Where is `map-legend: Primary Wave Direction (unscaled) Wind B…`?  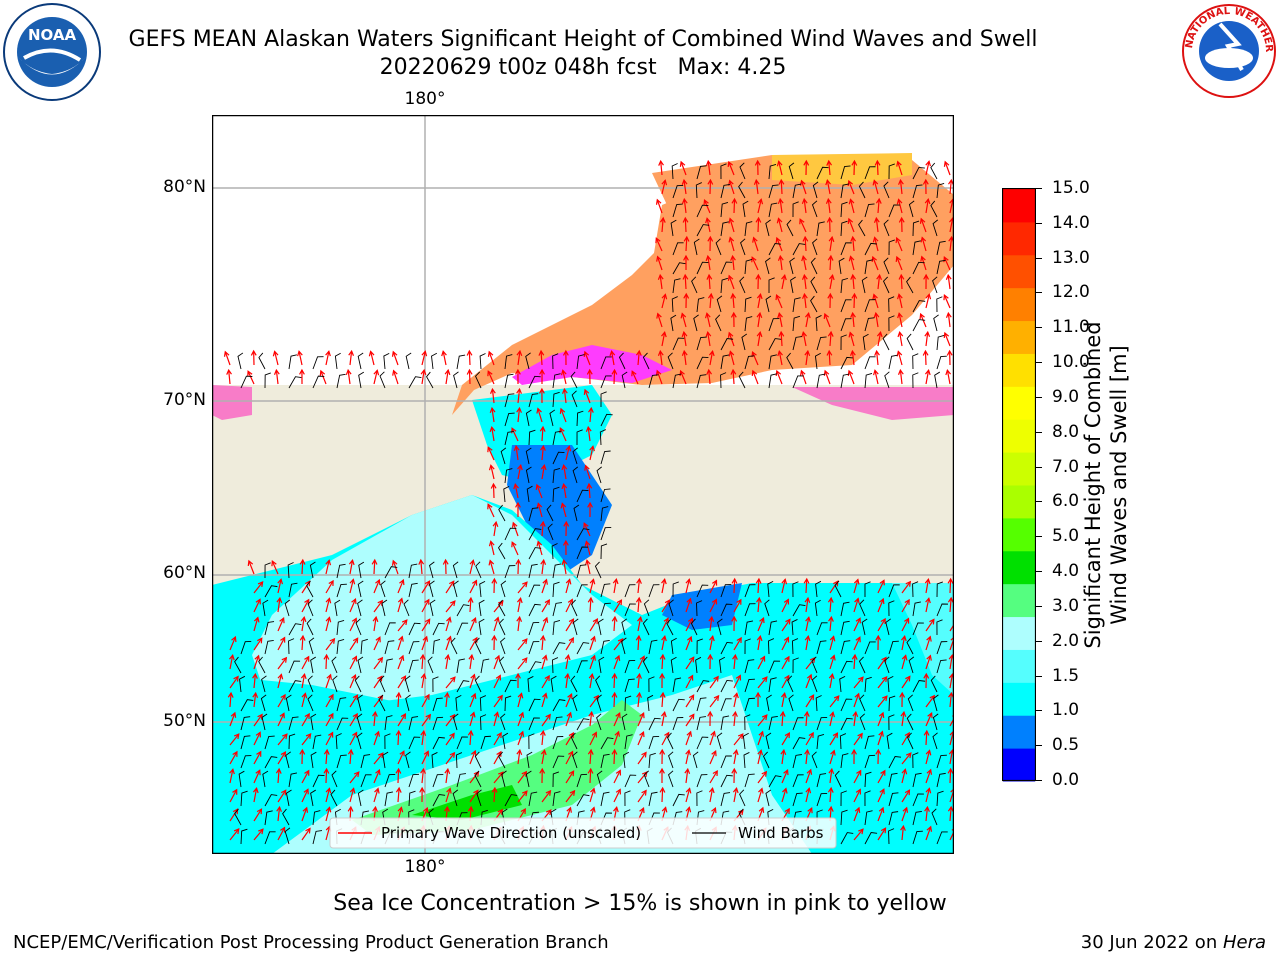
map-legend: Primary Wave Direction (unscaled) Wind B… is located at coordinates (583, 833).